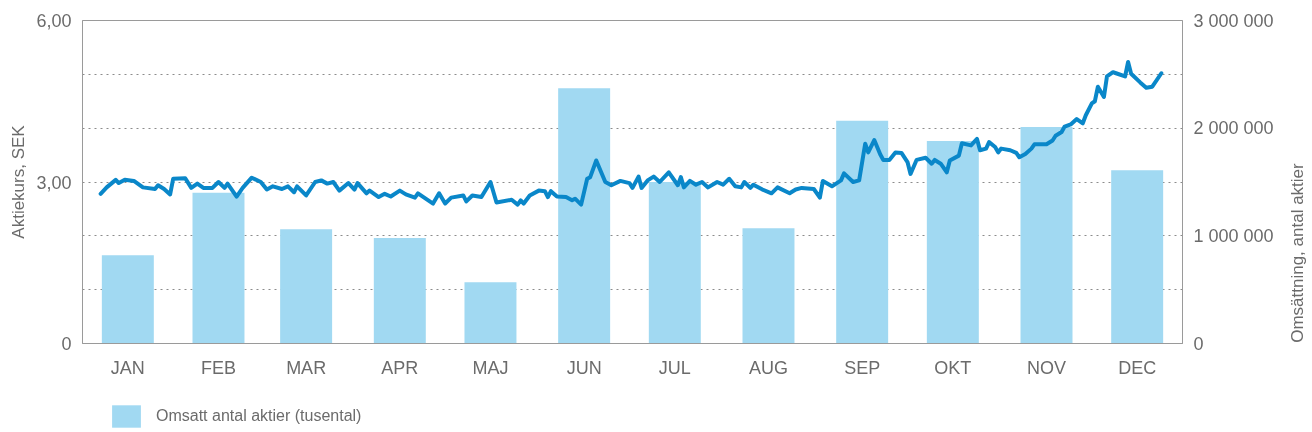  I want to click on y2-axis-title: Omsättning, antal aktier, so click(1297, 252).